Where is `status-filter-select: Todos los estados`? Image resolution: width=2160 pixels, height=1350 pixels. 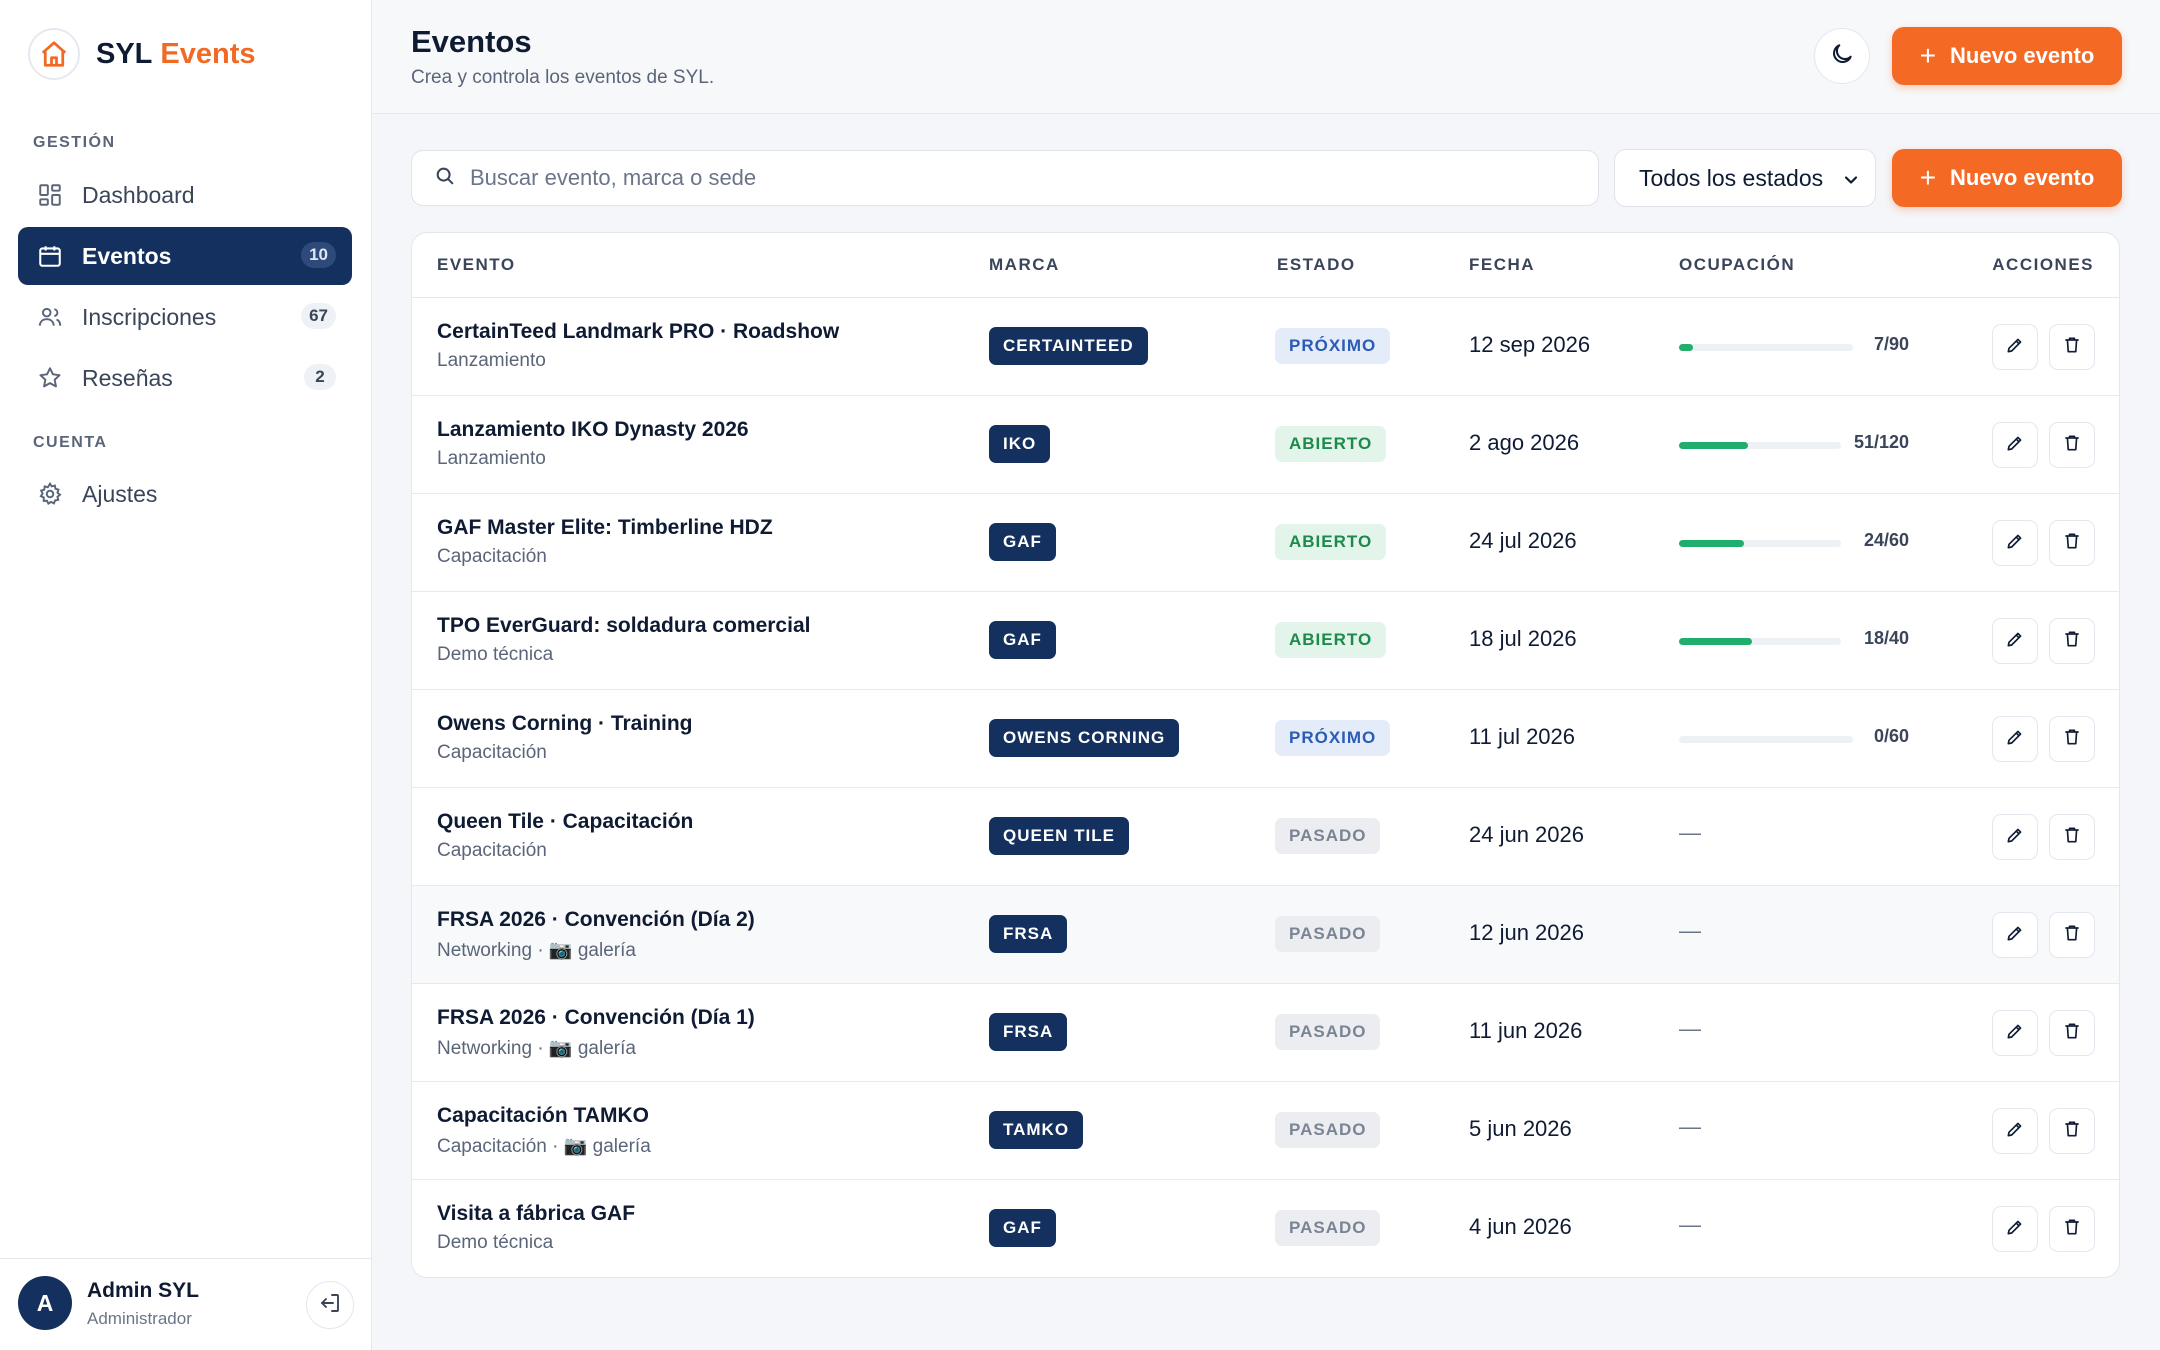 status-filter-select: Todos los estados is located at coordinates (1745, 178).